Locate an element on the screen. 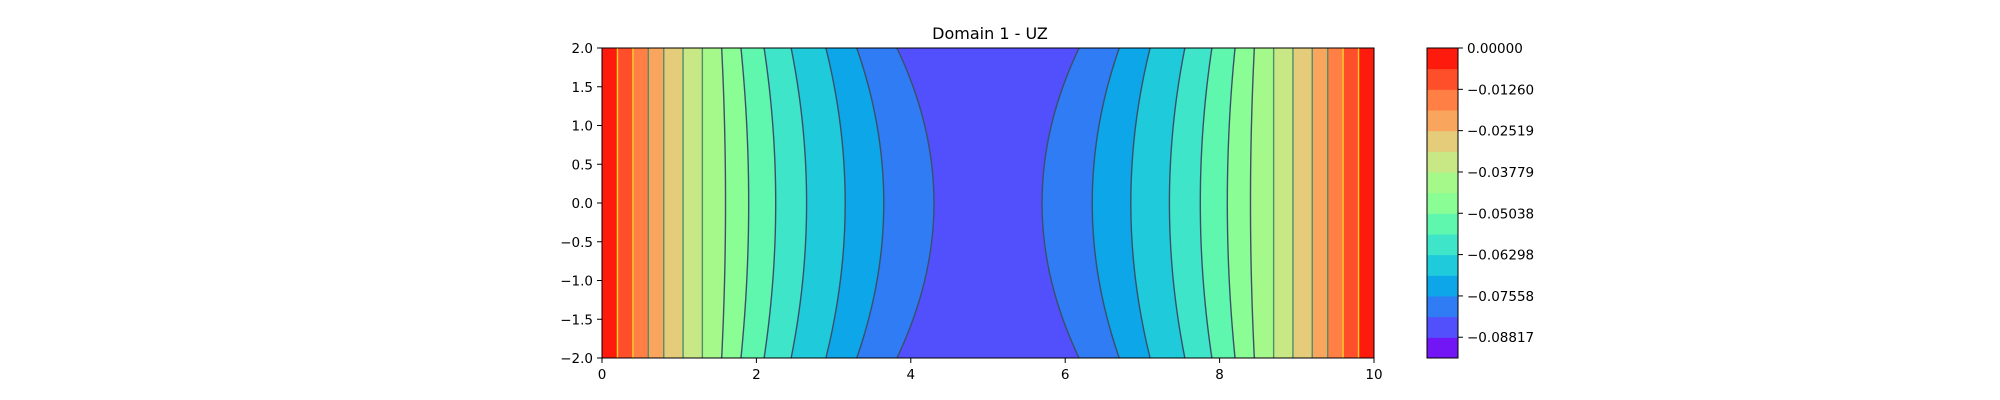 The image size is (2000, 400). y-tick-label: −0.5 is located at coordinates (576, 243).